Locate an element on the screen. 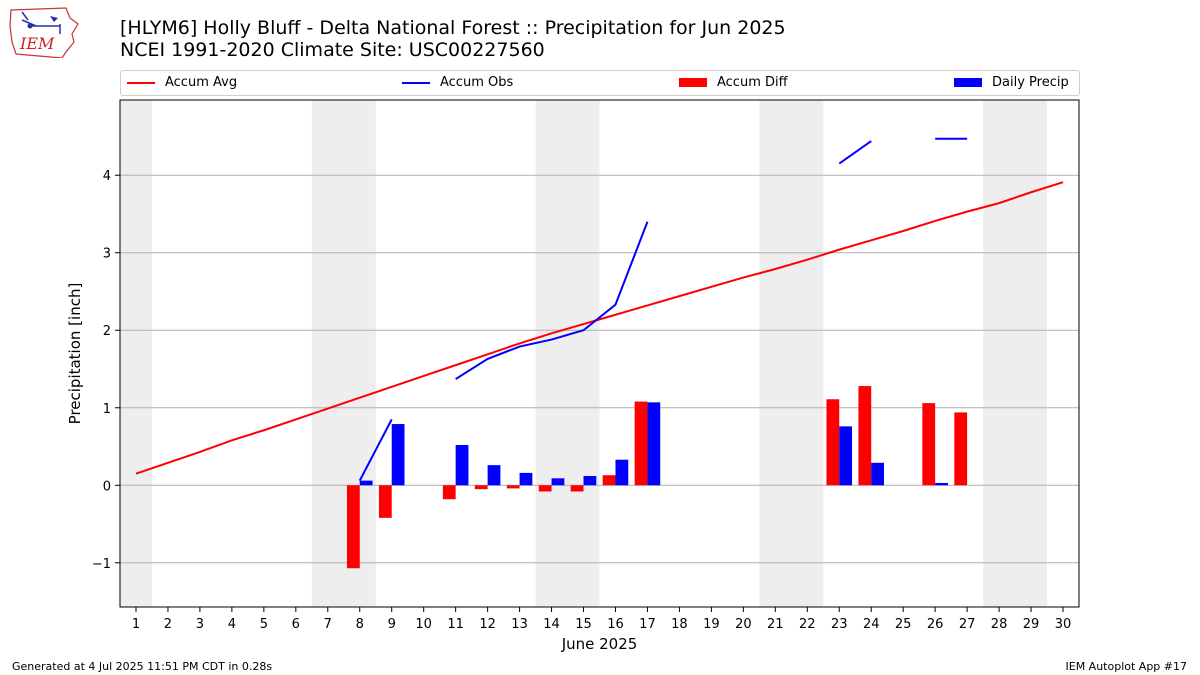 Image resolution: width=1200 pixels, height=675 pixels. legend-item-accum-avg: Accum Avg is located at coordinates (182, 83).